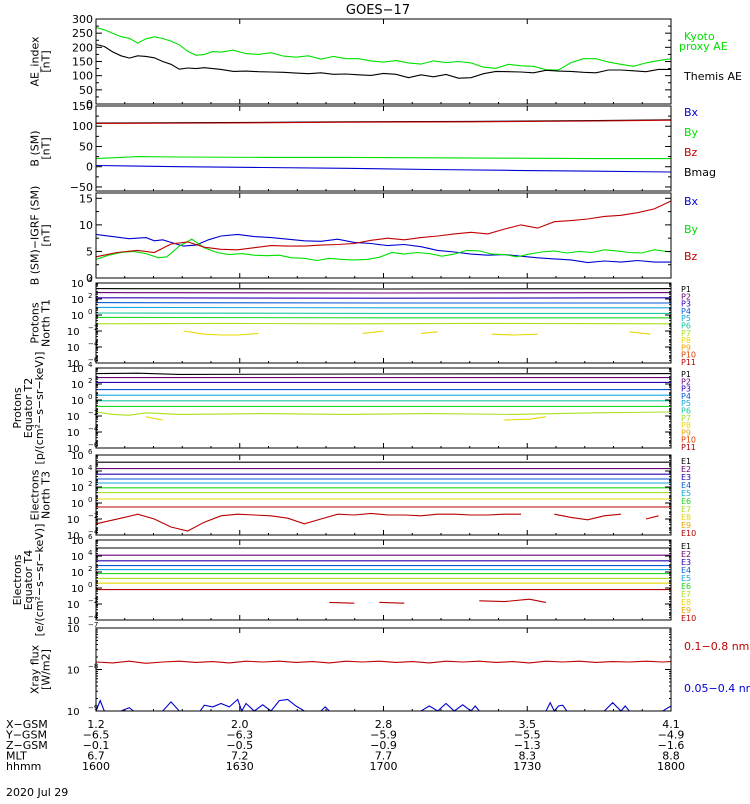  What do you see at coordinates (90, 381) in the screenshot?
I see `y-tick-exponent-pe: 2` at bounding box center [90, 381].